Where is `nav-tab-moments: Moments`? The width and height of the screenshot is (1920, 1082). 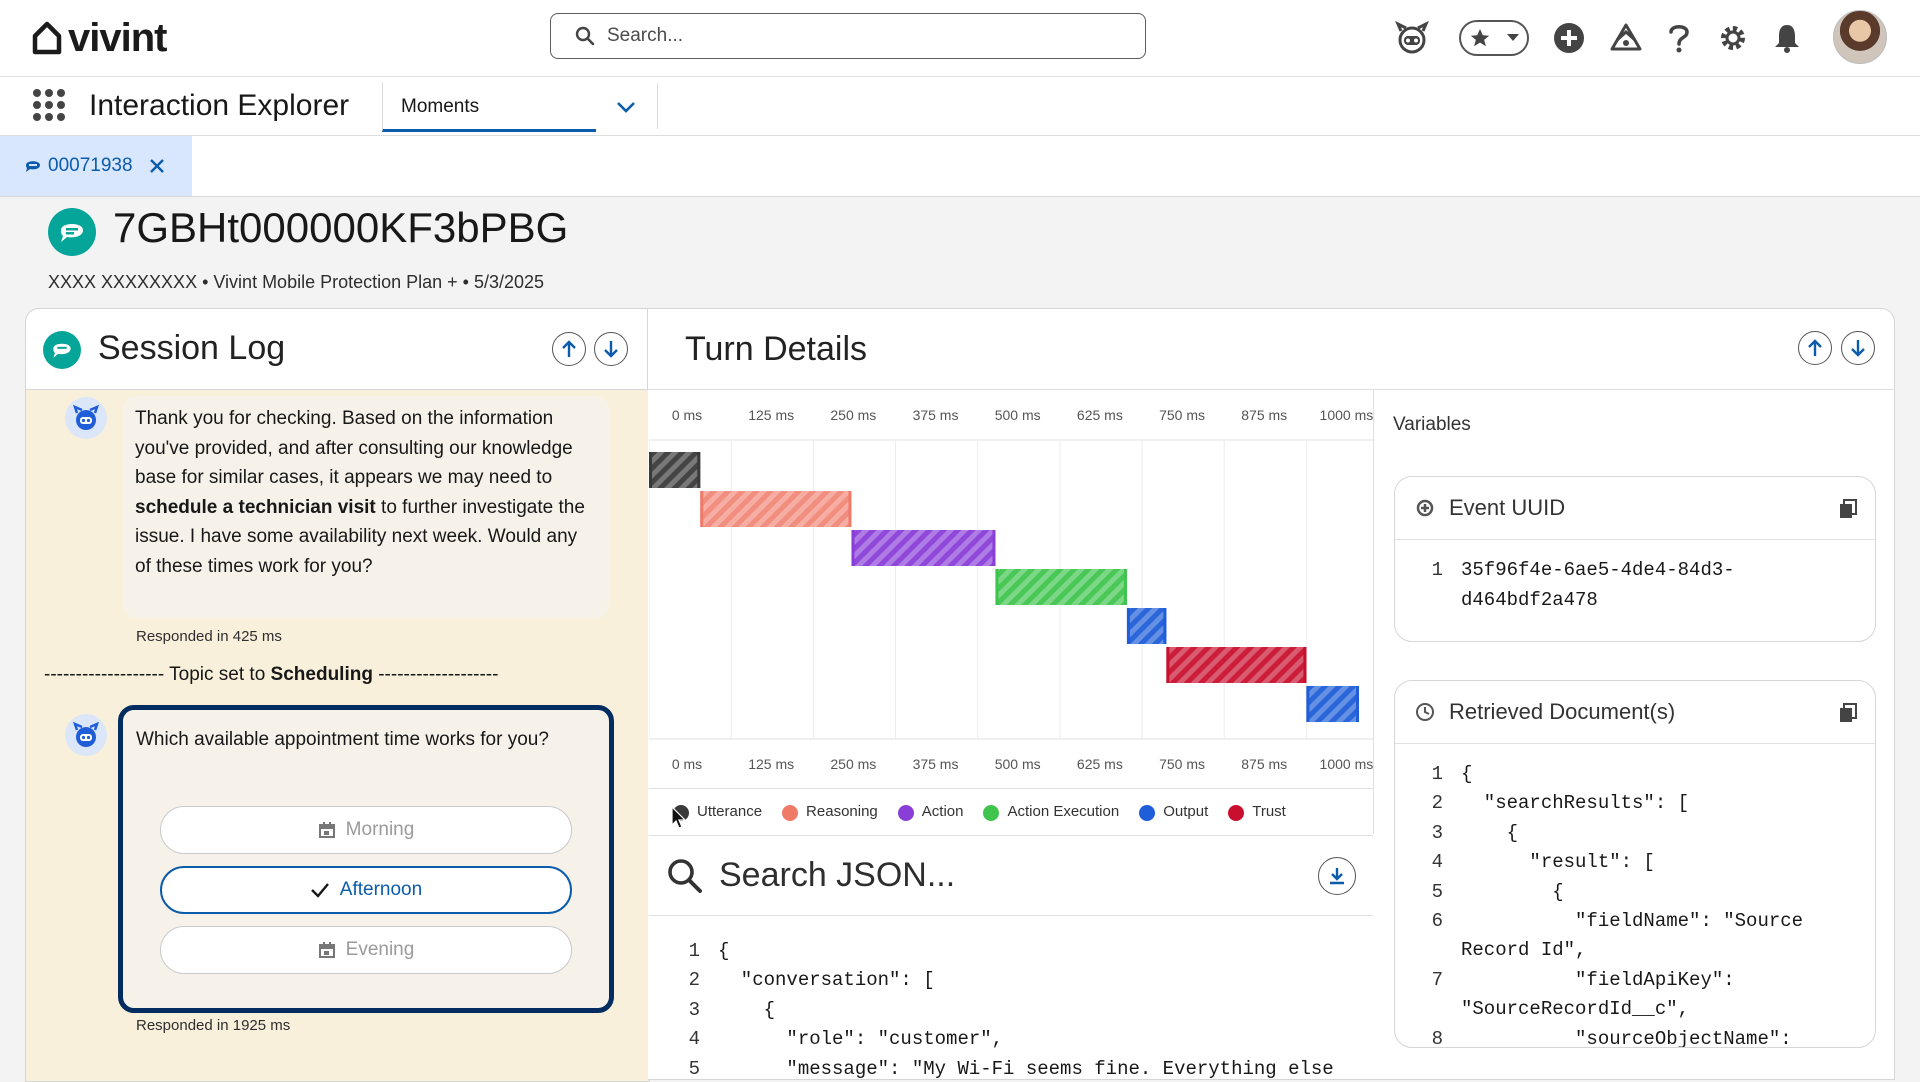
nav-tab-moments: Moments is located at coordinates (489, 107).